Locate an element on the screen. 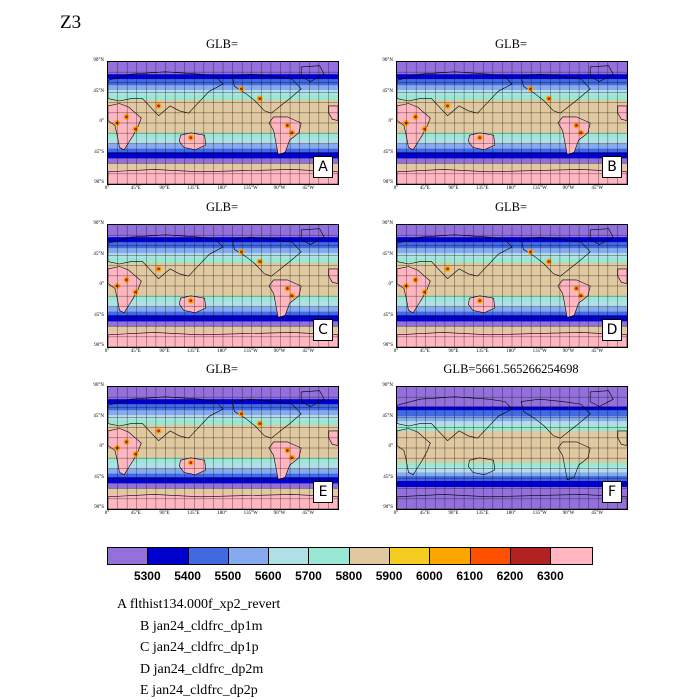 Image resolution: width=700 pixels, height=700 pixels. legend-letter: C is located at coordinates (145, 647).